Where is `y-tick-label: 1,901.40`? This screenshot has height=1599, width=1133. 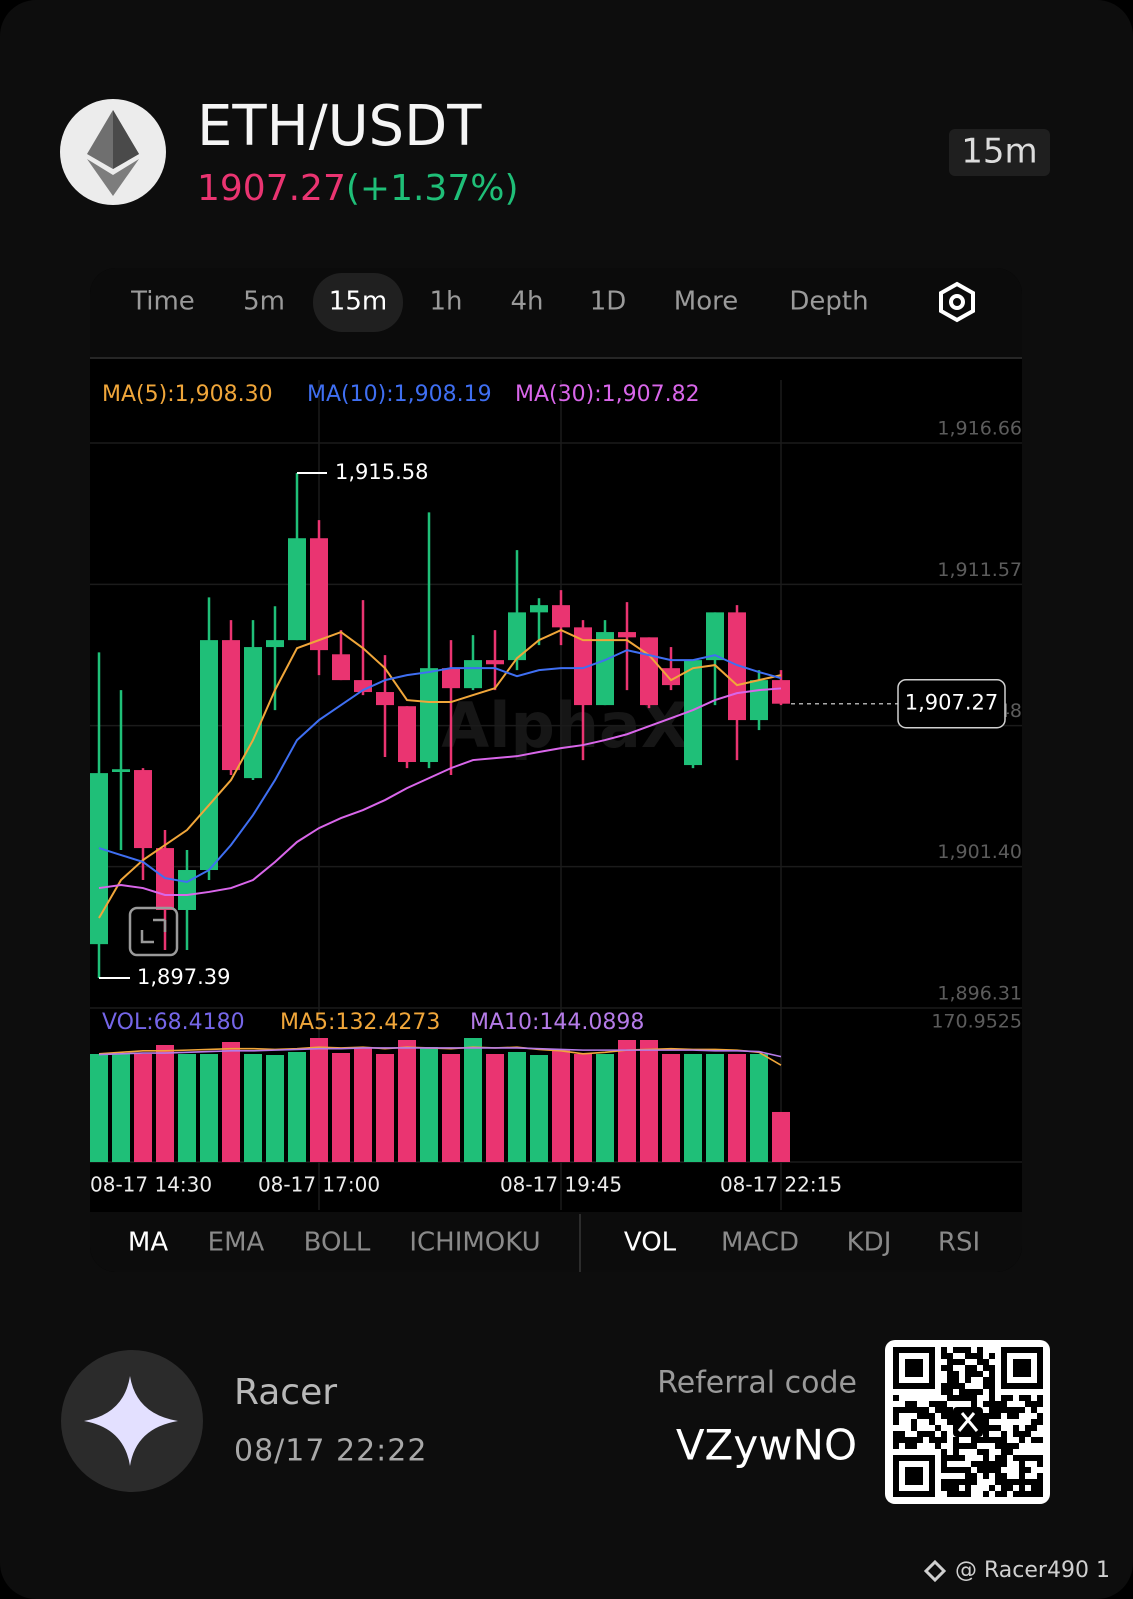
y-tick-label: 1,901.40 is located at coordinates (979, 852).